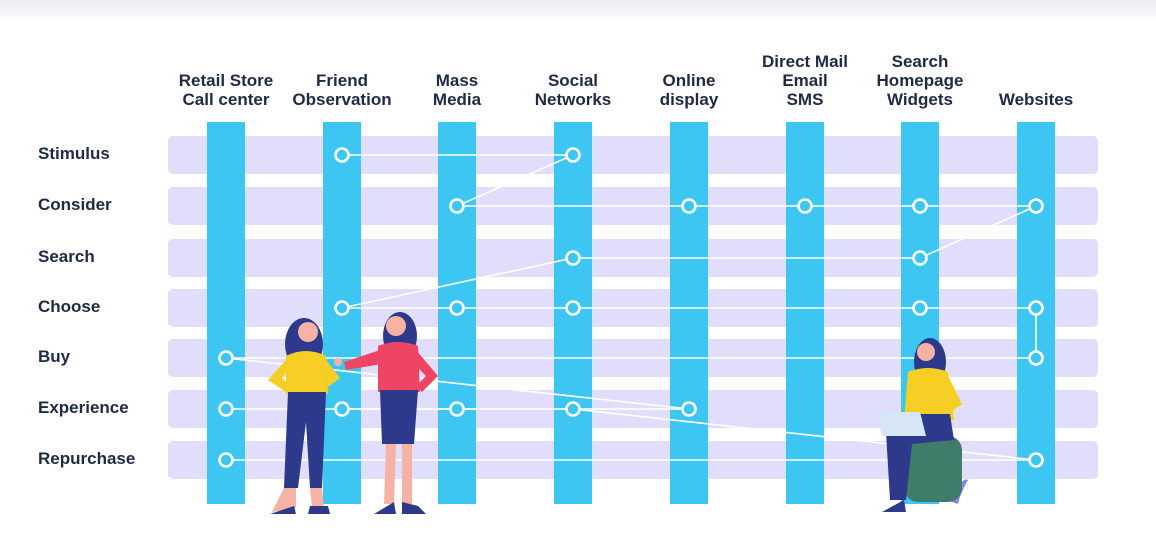 This screenshot has height=542, width=1156. Describe the element at coordinates (457, 409) in the screenshot. I see `node-experience-mass` at that location.